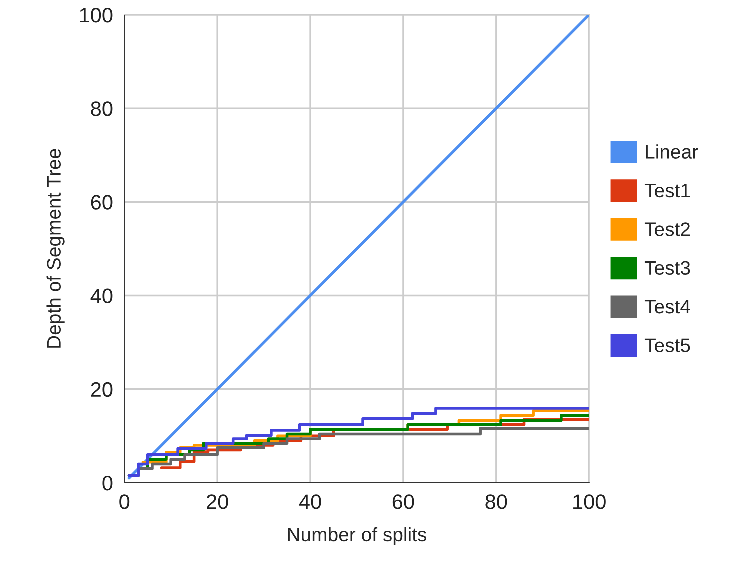  I want to click on y-tick-label: 40, so click(101, 296).